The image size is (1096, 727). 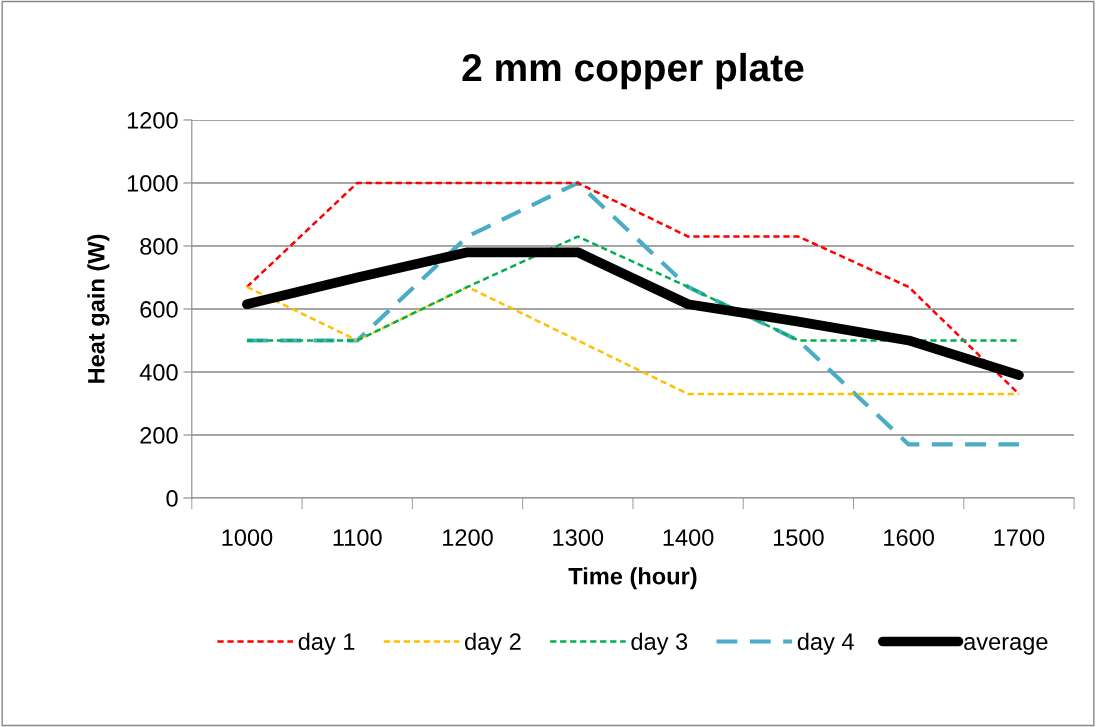 I want to click on legend-label: day 3, so click(x=659, y=643).